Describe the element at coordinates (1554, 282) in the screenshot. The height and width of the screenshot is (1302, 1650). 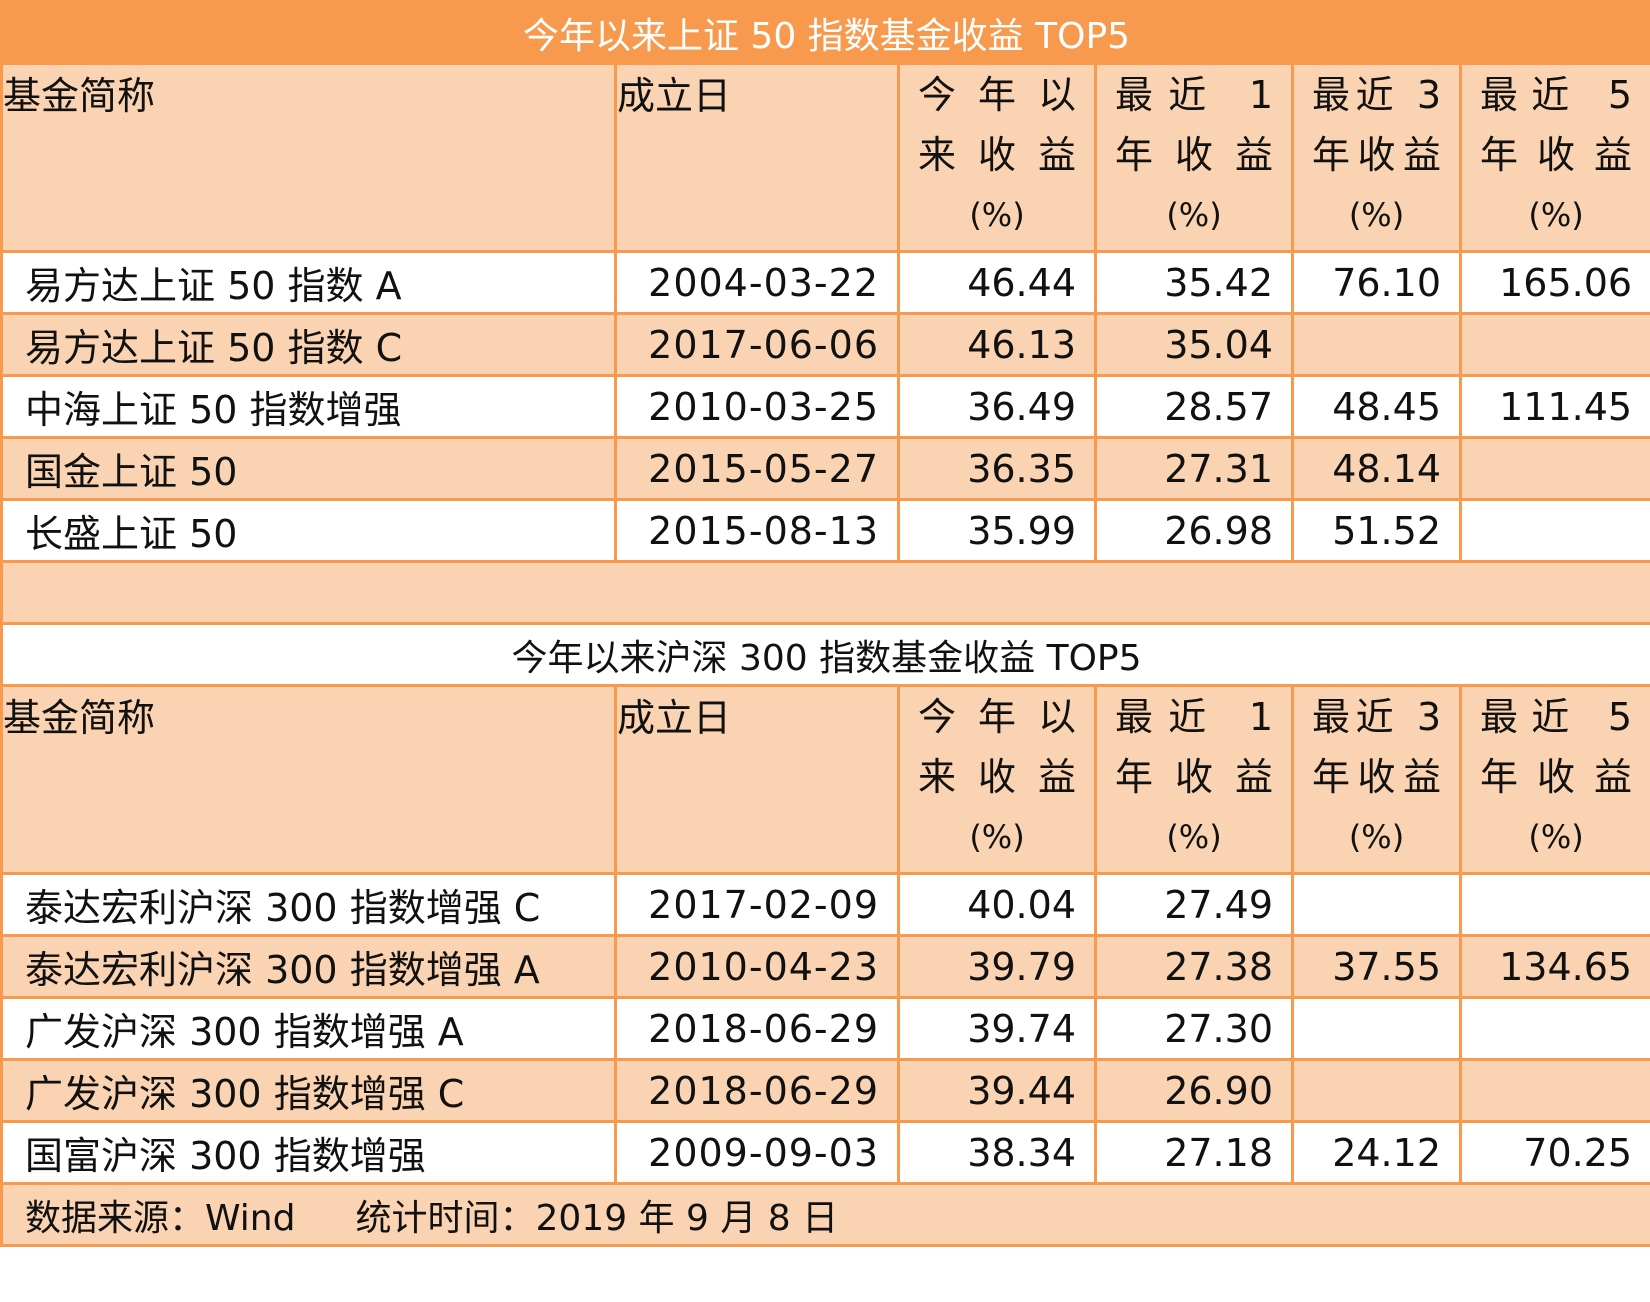
I see `return-5y-cell: 165.06` at that location.